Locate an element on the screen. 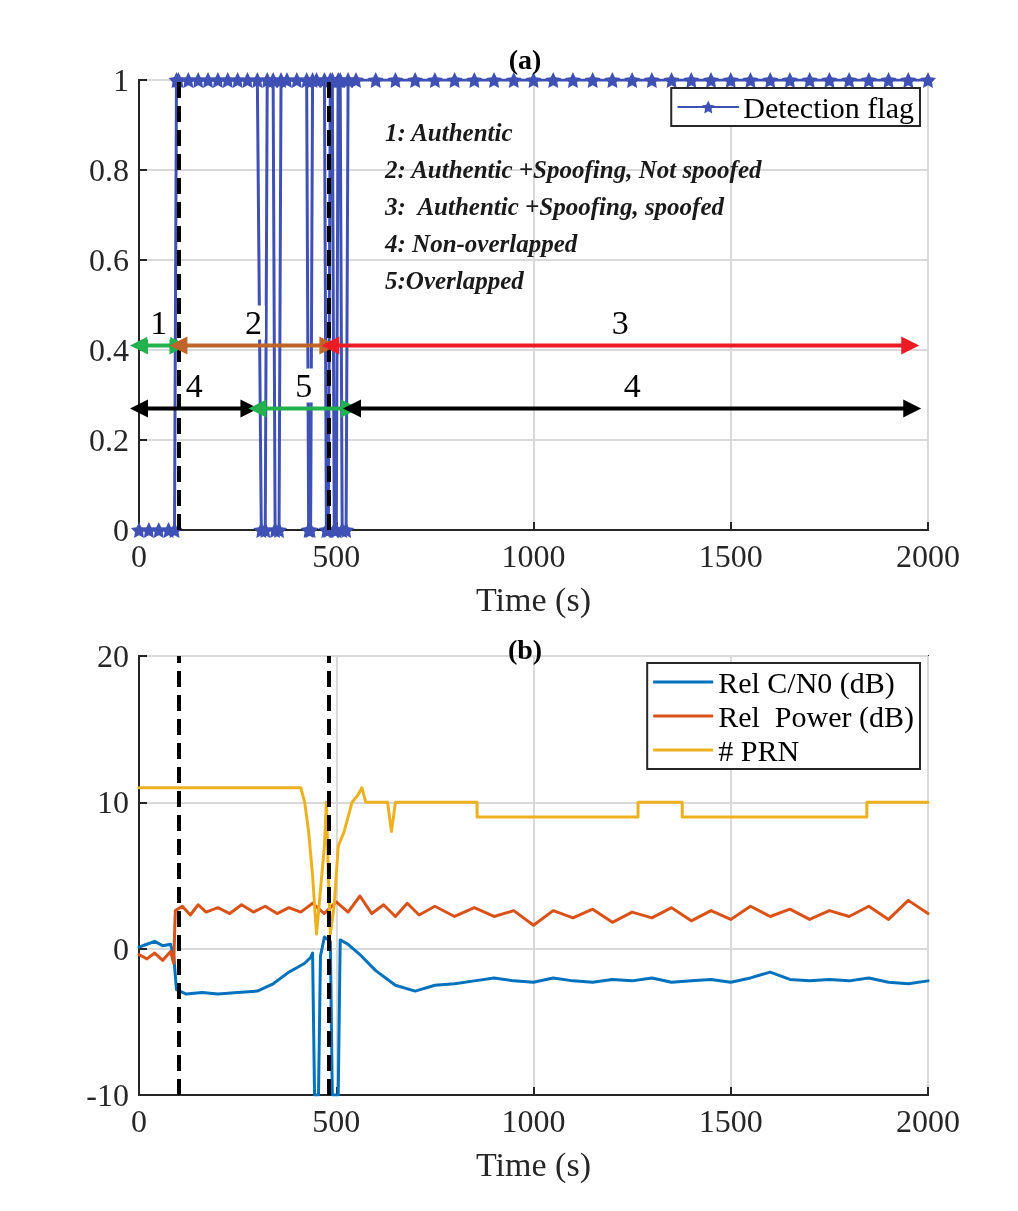 The width and height of the screenshot is (1018, 1211). series-label: 3 is located at coordinates (620, 322).